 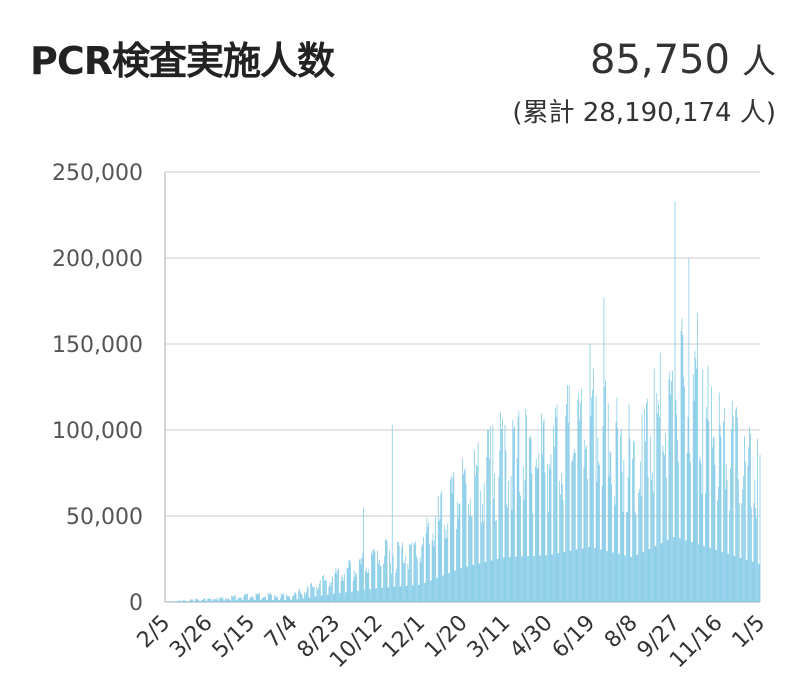 What do you see at coordinates (404, 637) in the screenshot?
I see `x-tick-label: 12/1` at bounding box center [404, 637].